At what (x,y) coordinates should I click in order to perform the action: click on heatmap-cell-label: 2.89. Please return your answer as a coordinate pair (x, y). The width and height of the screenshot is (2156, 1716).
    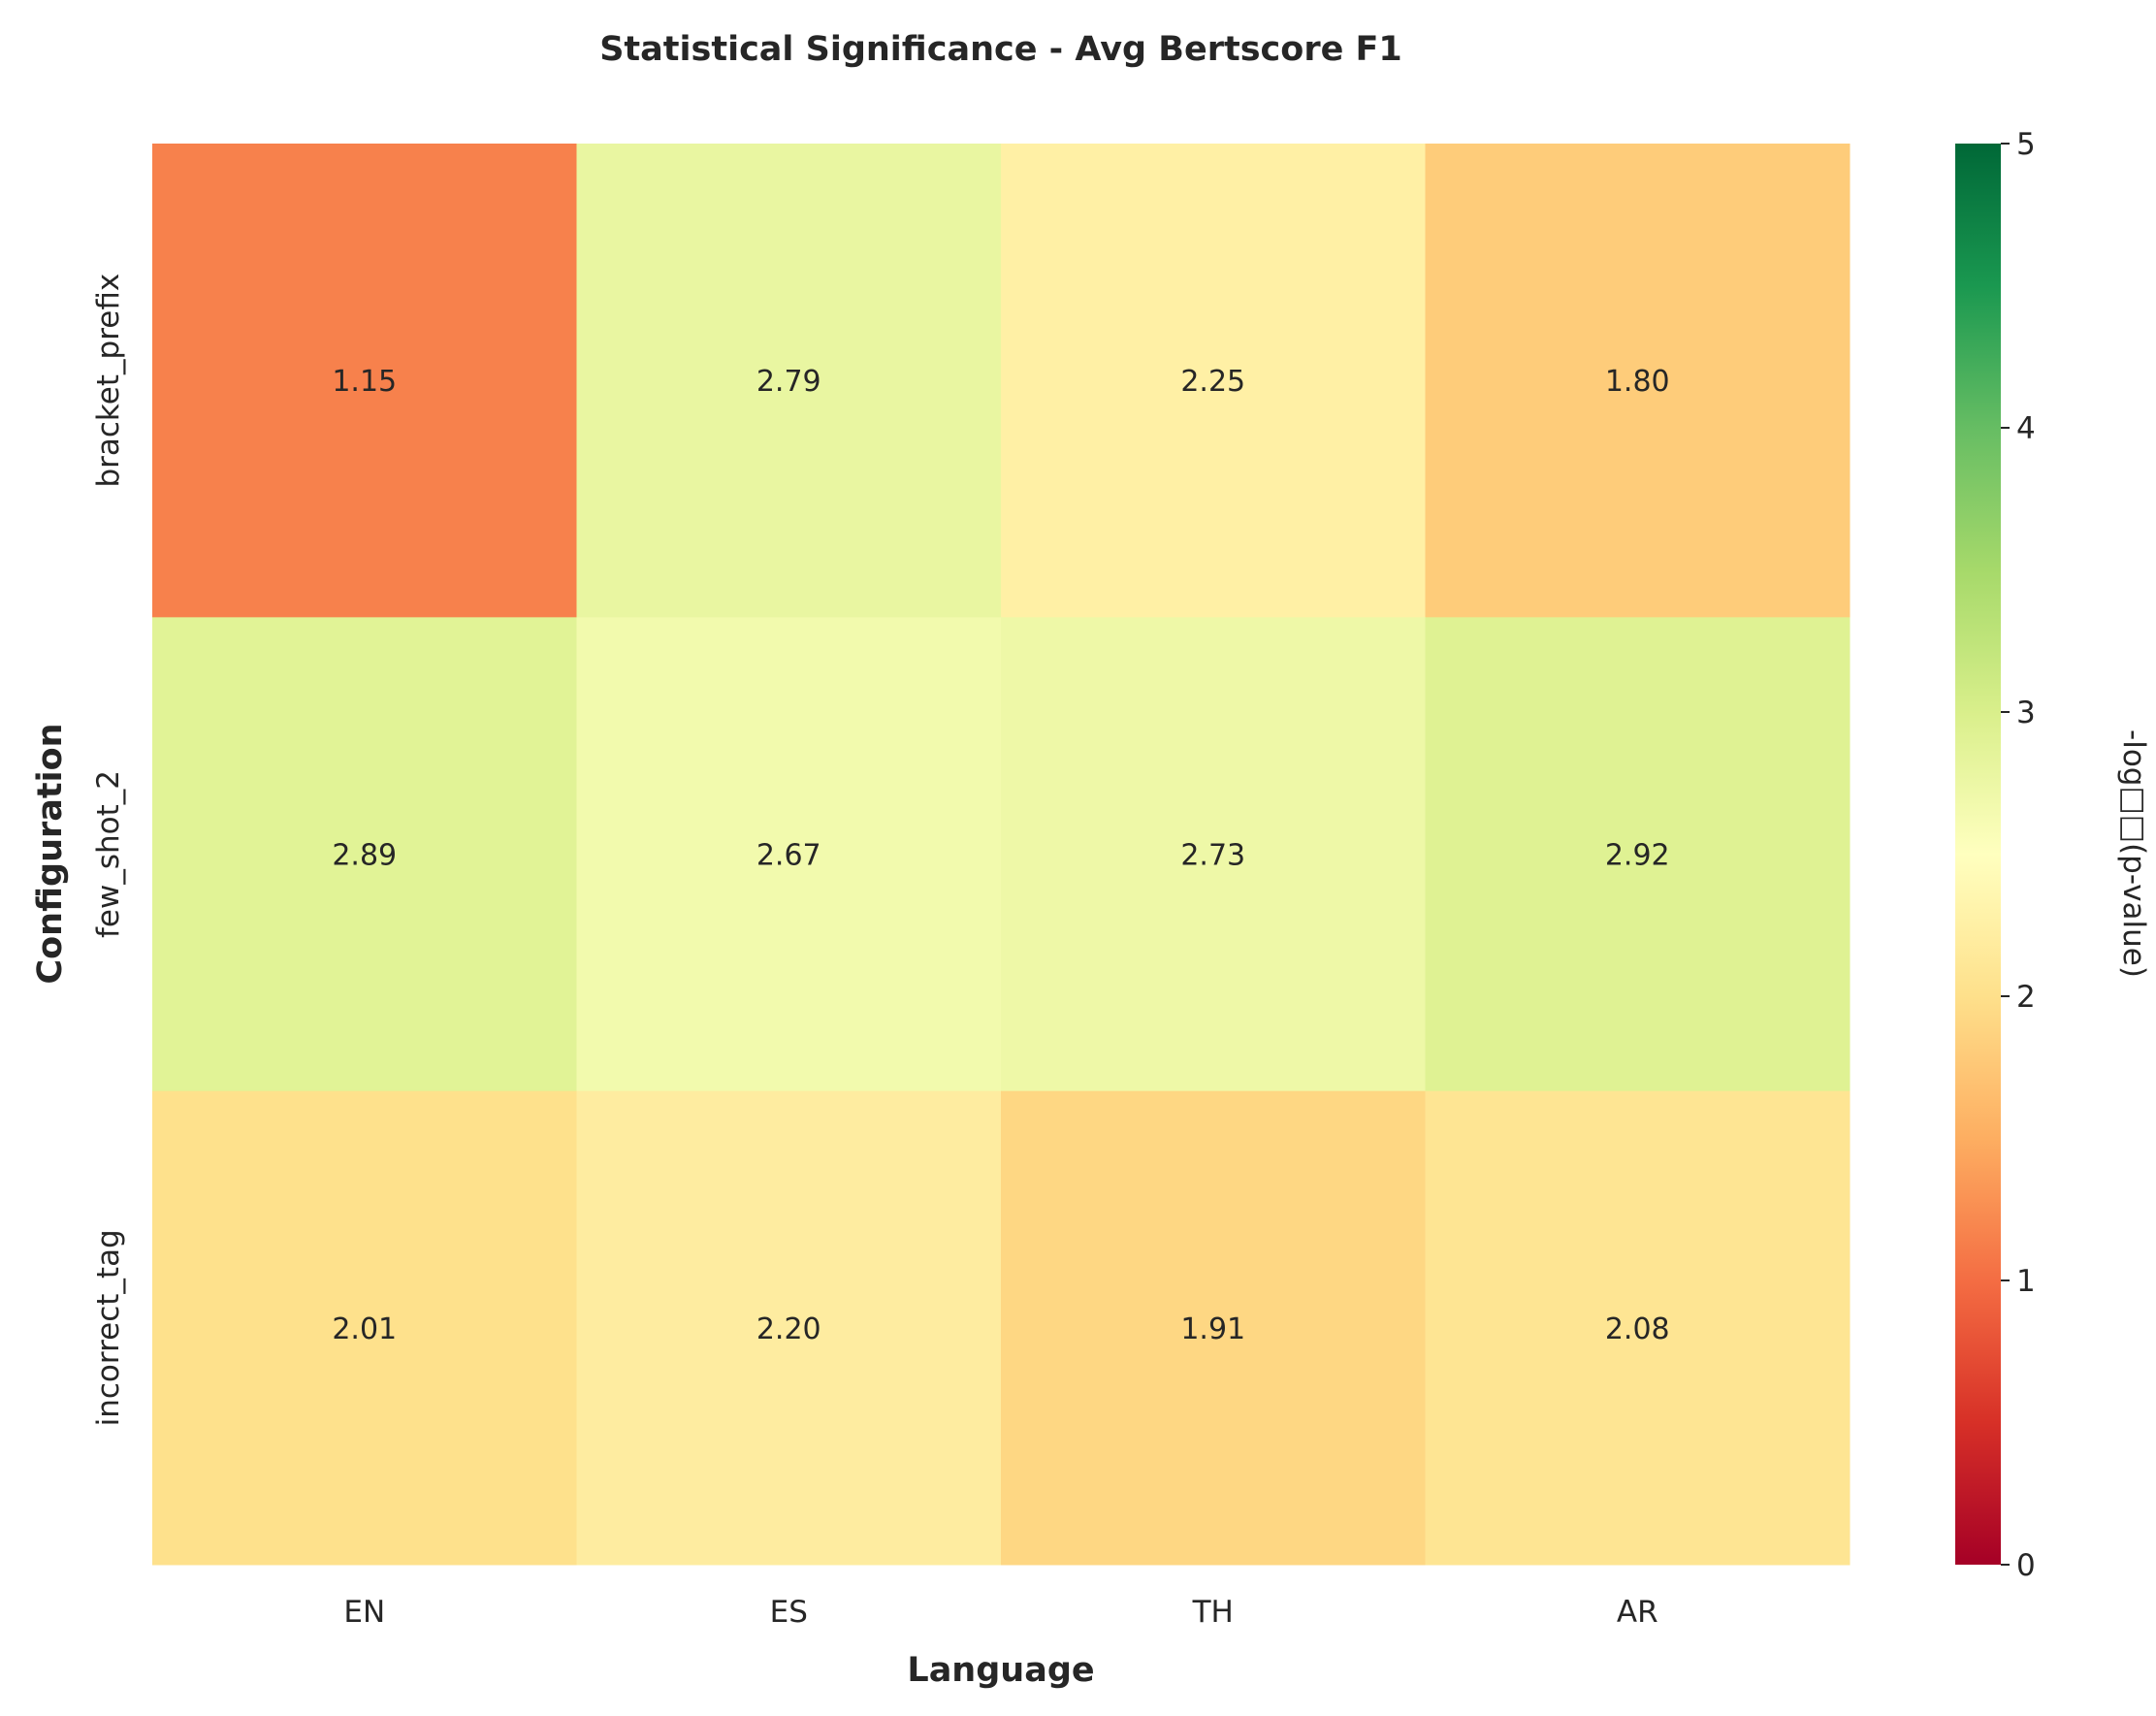
    Looking at the image, I should click on (364, 856).